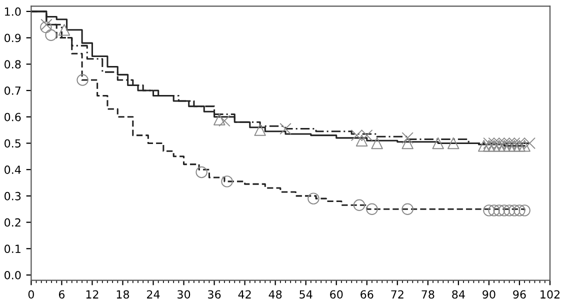 The image size is (567, 308). I want to click on x-tick-label: 0, so click(31, 294).